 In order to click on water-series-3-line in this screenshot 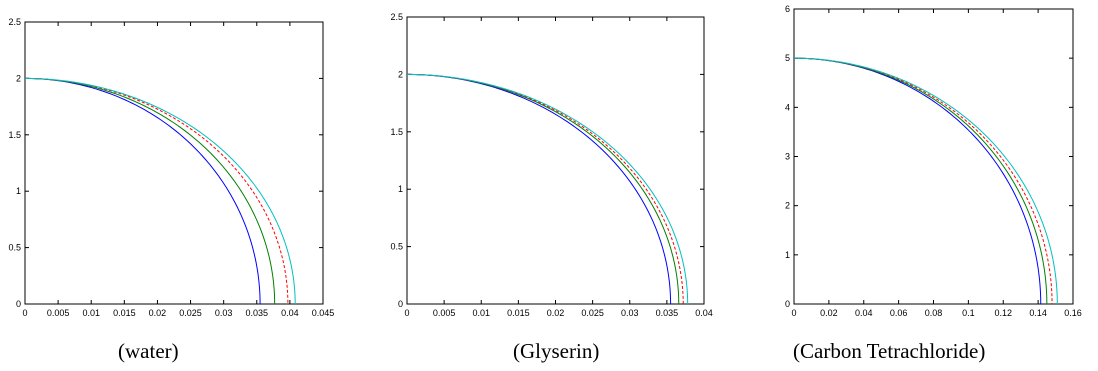, I will do `click(156, 191)`.